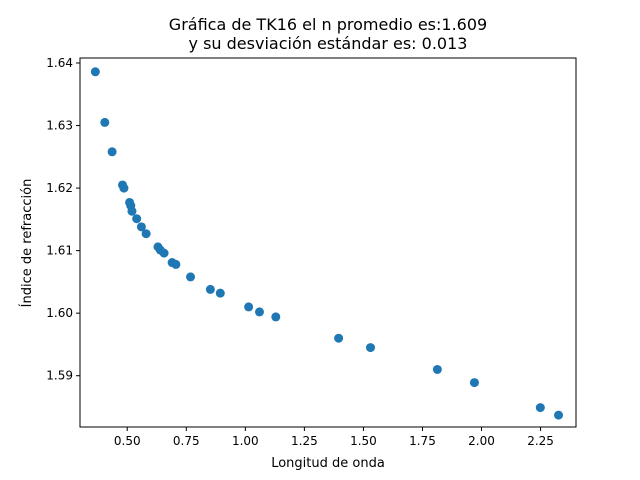 The width and height of the screenshot is (640, 480). Describe the element at coordinates (59, 126) in the screenshot. I see `y-tick-label-5: 1.63` at that location.